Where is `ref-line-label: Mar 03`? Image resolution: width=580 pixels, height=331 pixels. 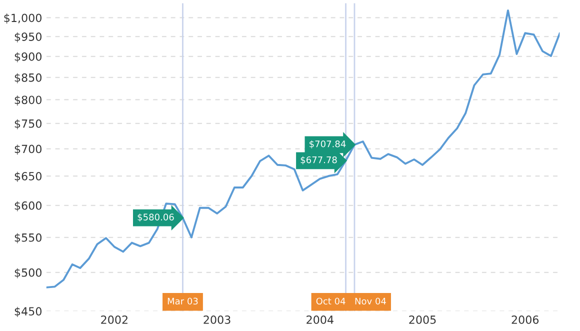
ref-line-label: Mar 03 is located at coordinates (183, 301).